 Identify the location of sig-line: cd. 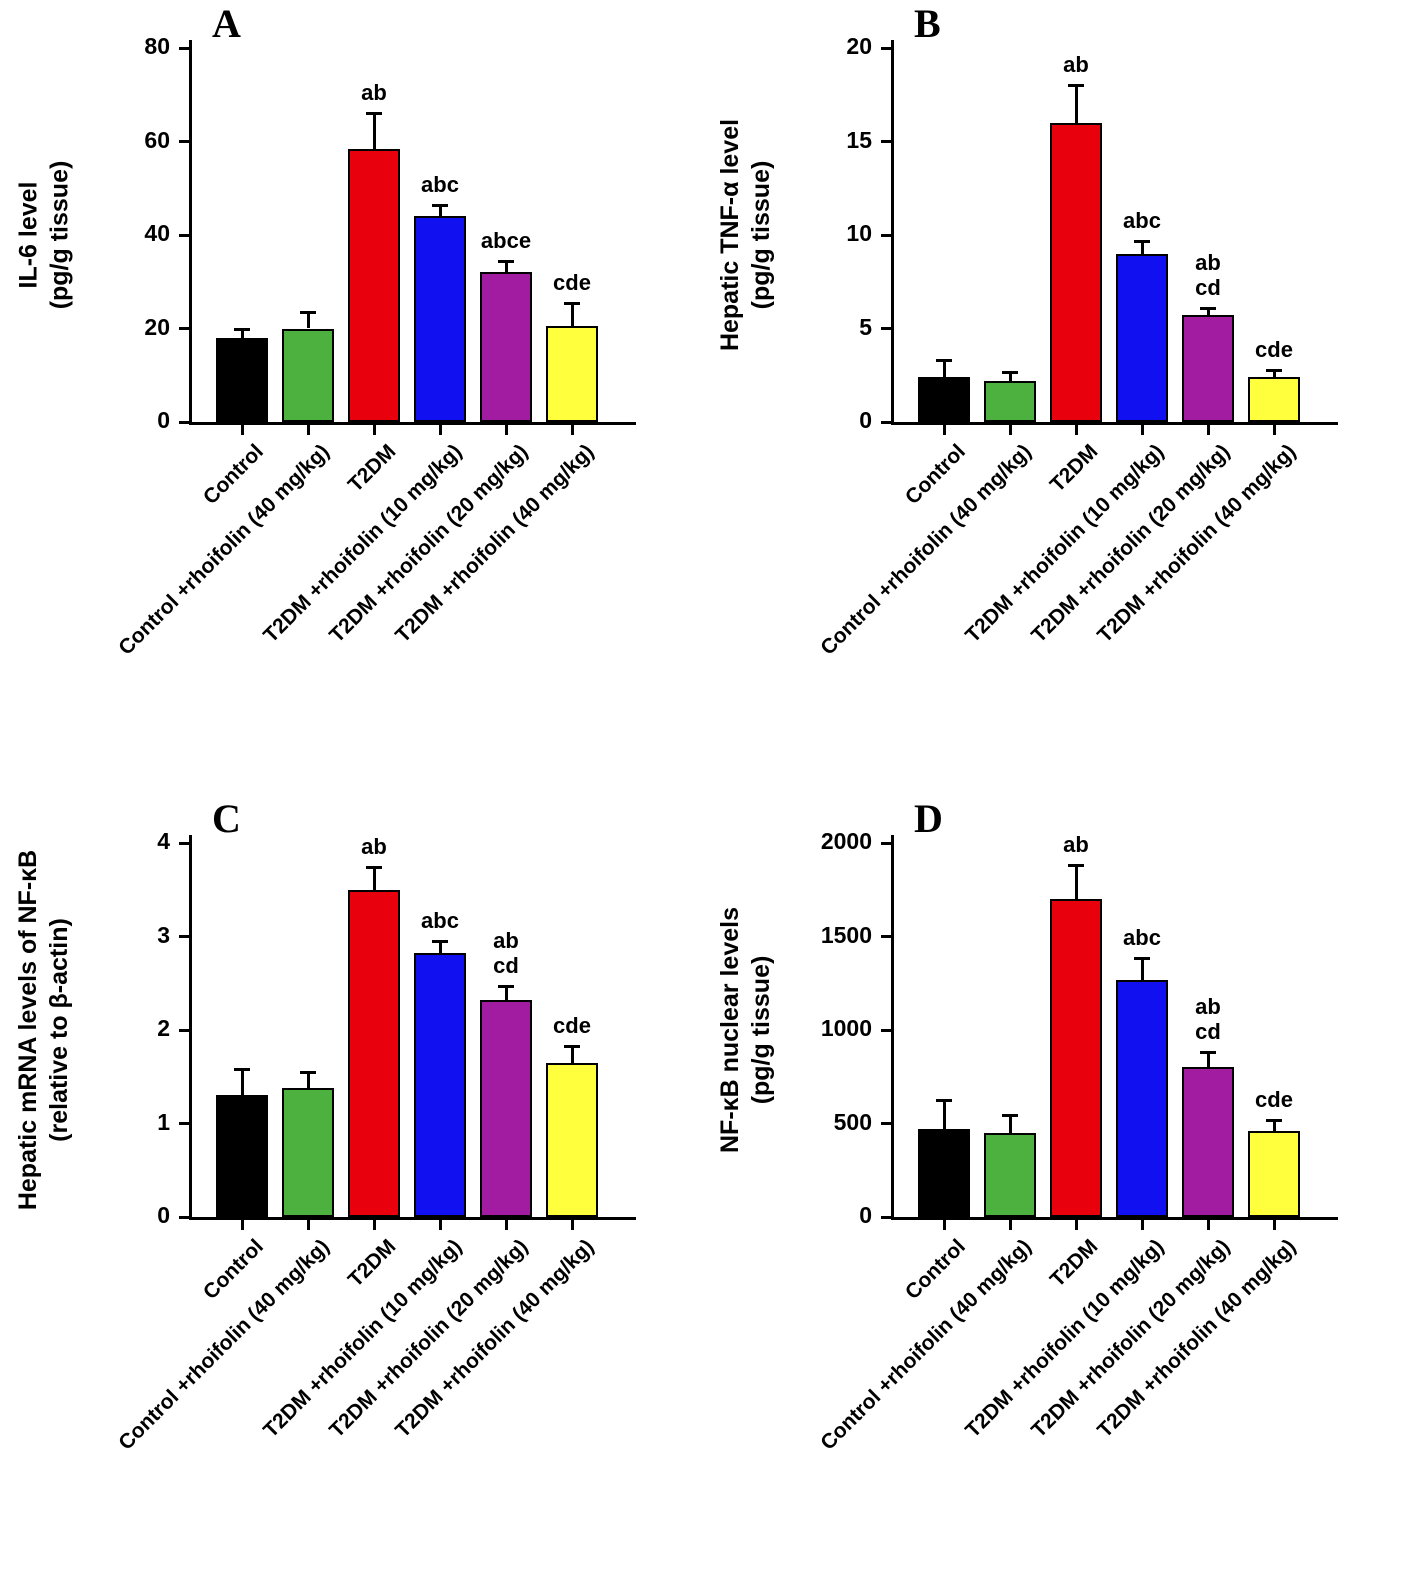
(1208, 287).